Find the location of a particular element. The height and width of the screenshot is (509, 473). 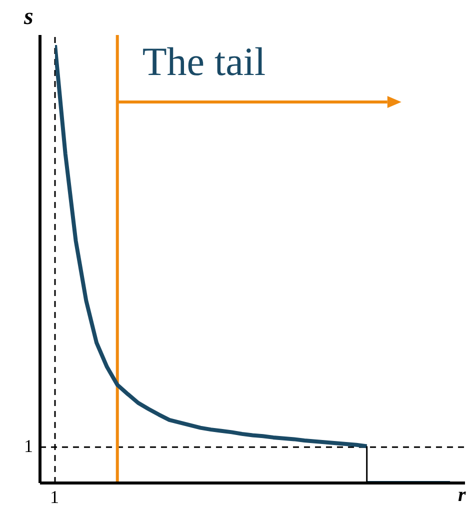

y-axis-title: s is located at coordinates (29, 17).